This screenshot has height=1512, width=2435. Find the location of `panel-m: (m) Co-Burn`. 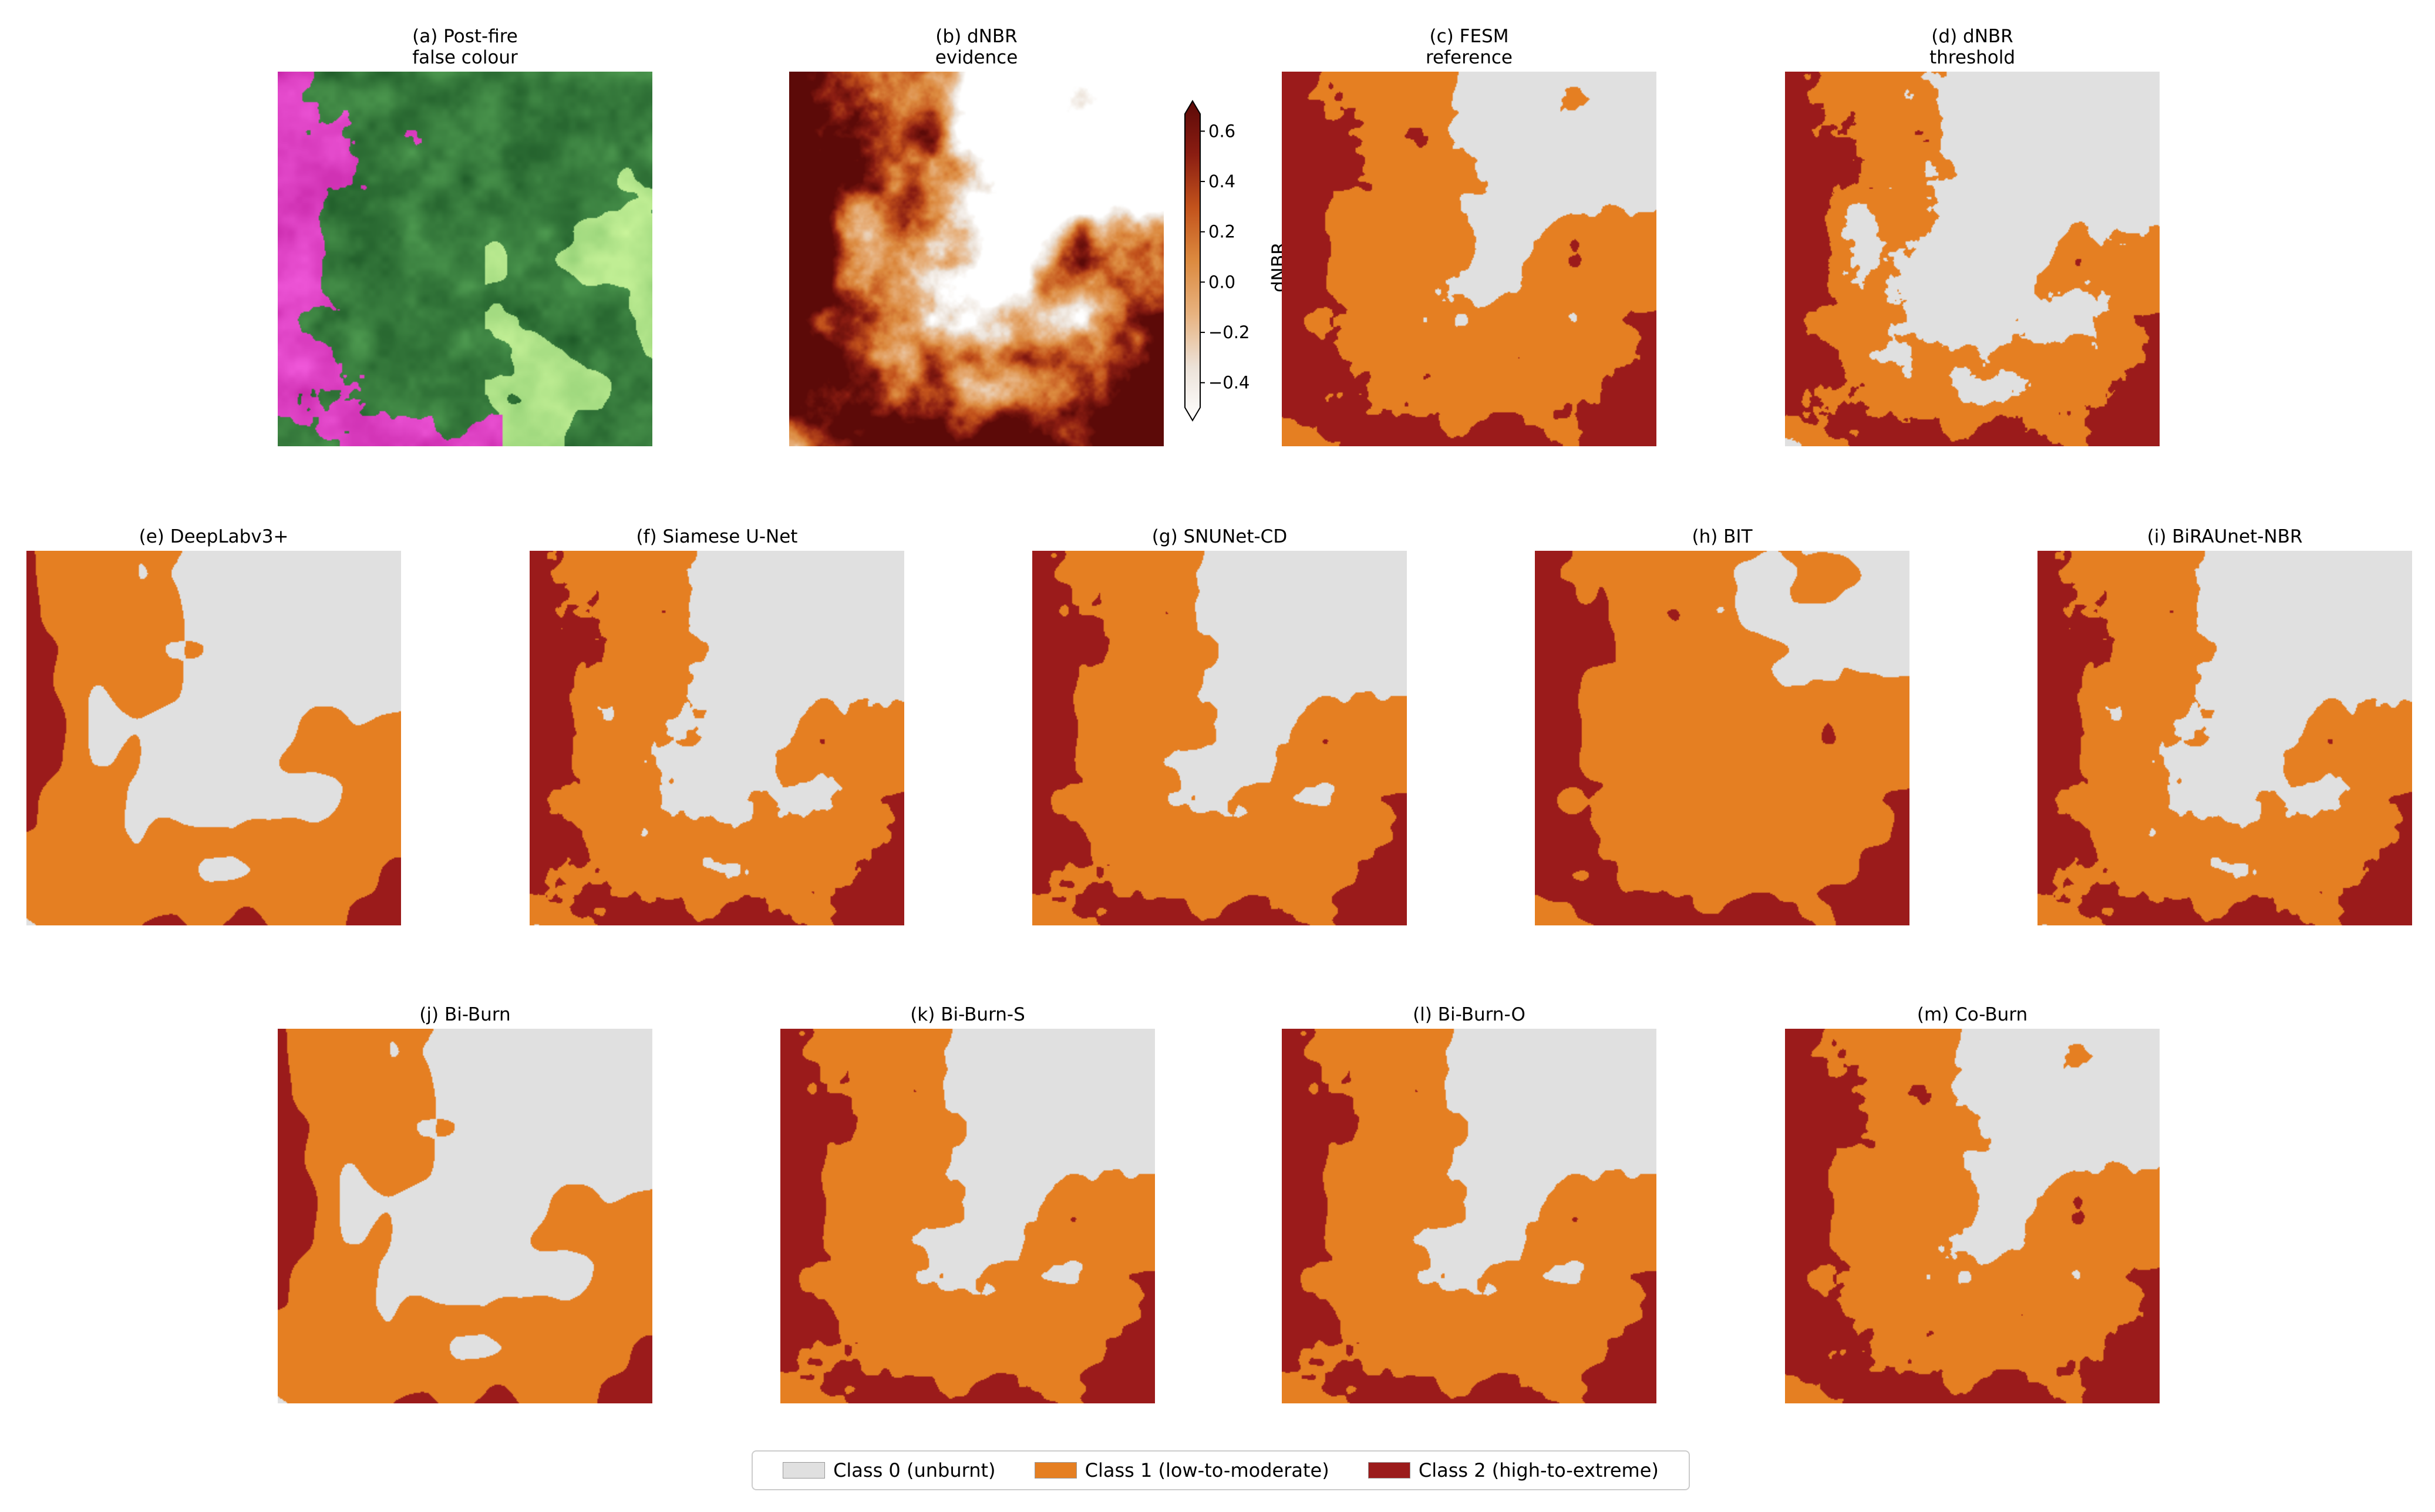

panel-m: (m) Co-Burn is located at coordinates (1972, 1203).